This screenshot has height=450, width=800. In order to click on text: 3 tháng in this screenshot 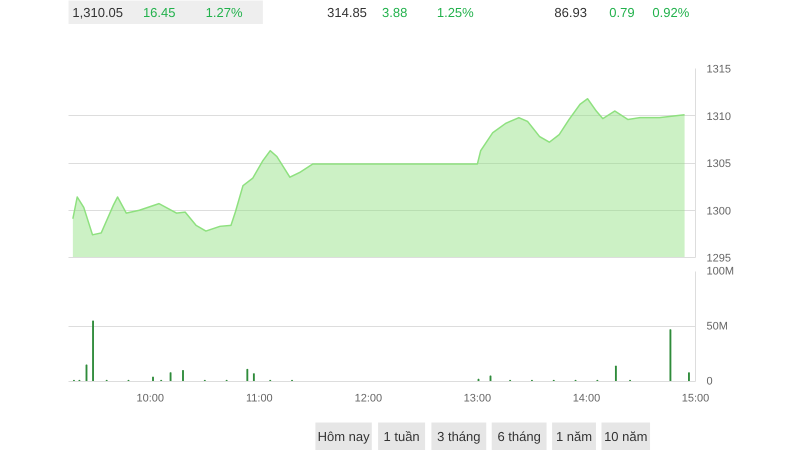, I will do `click(458, 436)`.